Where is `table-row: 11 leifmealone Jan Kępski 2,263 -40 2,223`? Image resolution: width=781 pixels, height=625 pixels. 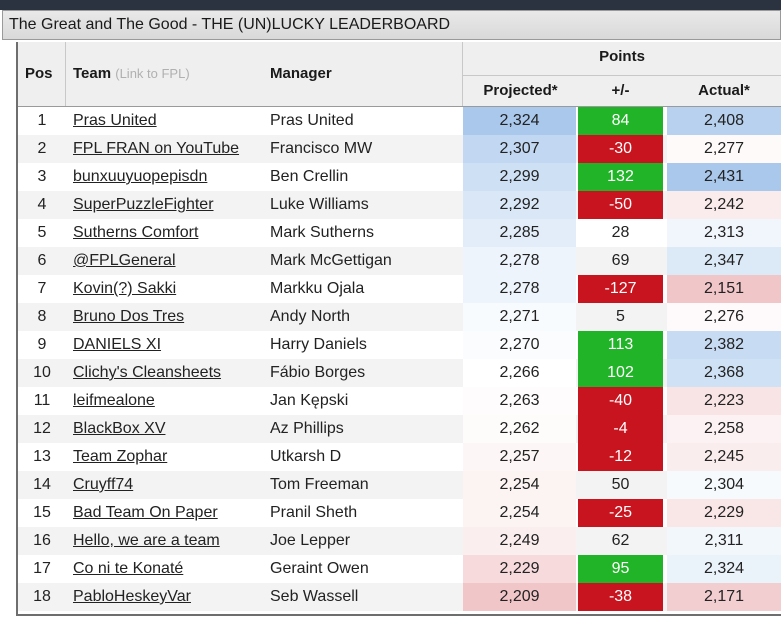
table-row: 11 leifmealone Jan Kępski 2,263 -40 2,223 is located at coordinates (399, 401).